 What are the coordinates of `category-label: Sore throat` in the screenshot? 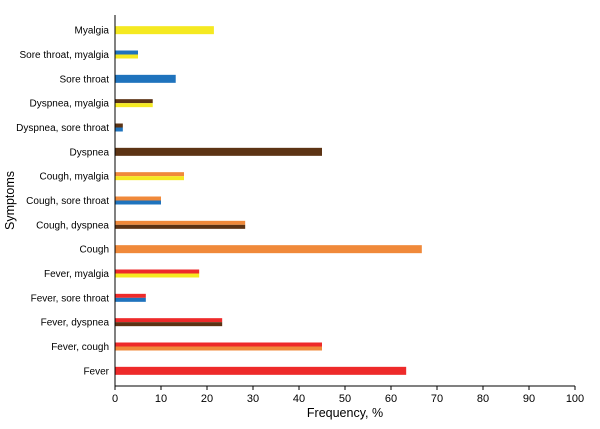 It's located at (85, 79).